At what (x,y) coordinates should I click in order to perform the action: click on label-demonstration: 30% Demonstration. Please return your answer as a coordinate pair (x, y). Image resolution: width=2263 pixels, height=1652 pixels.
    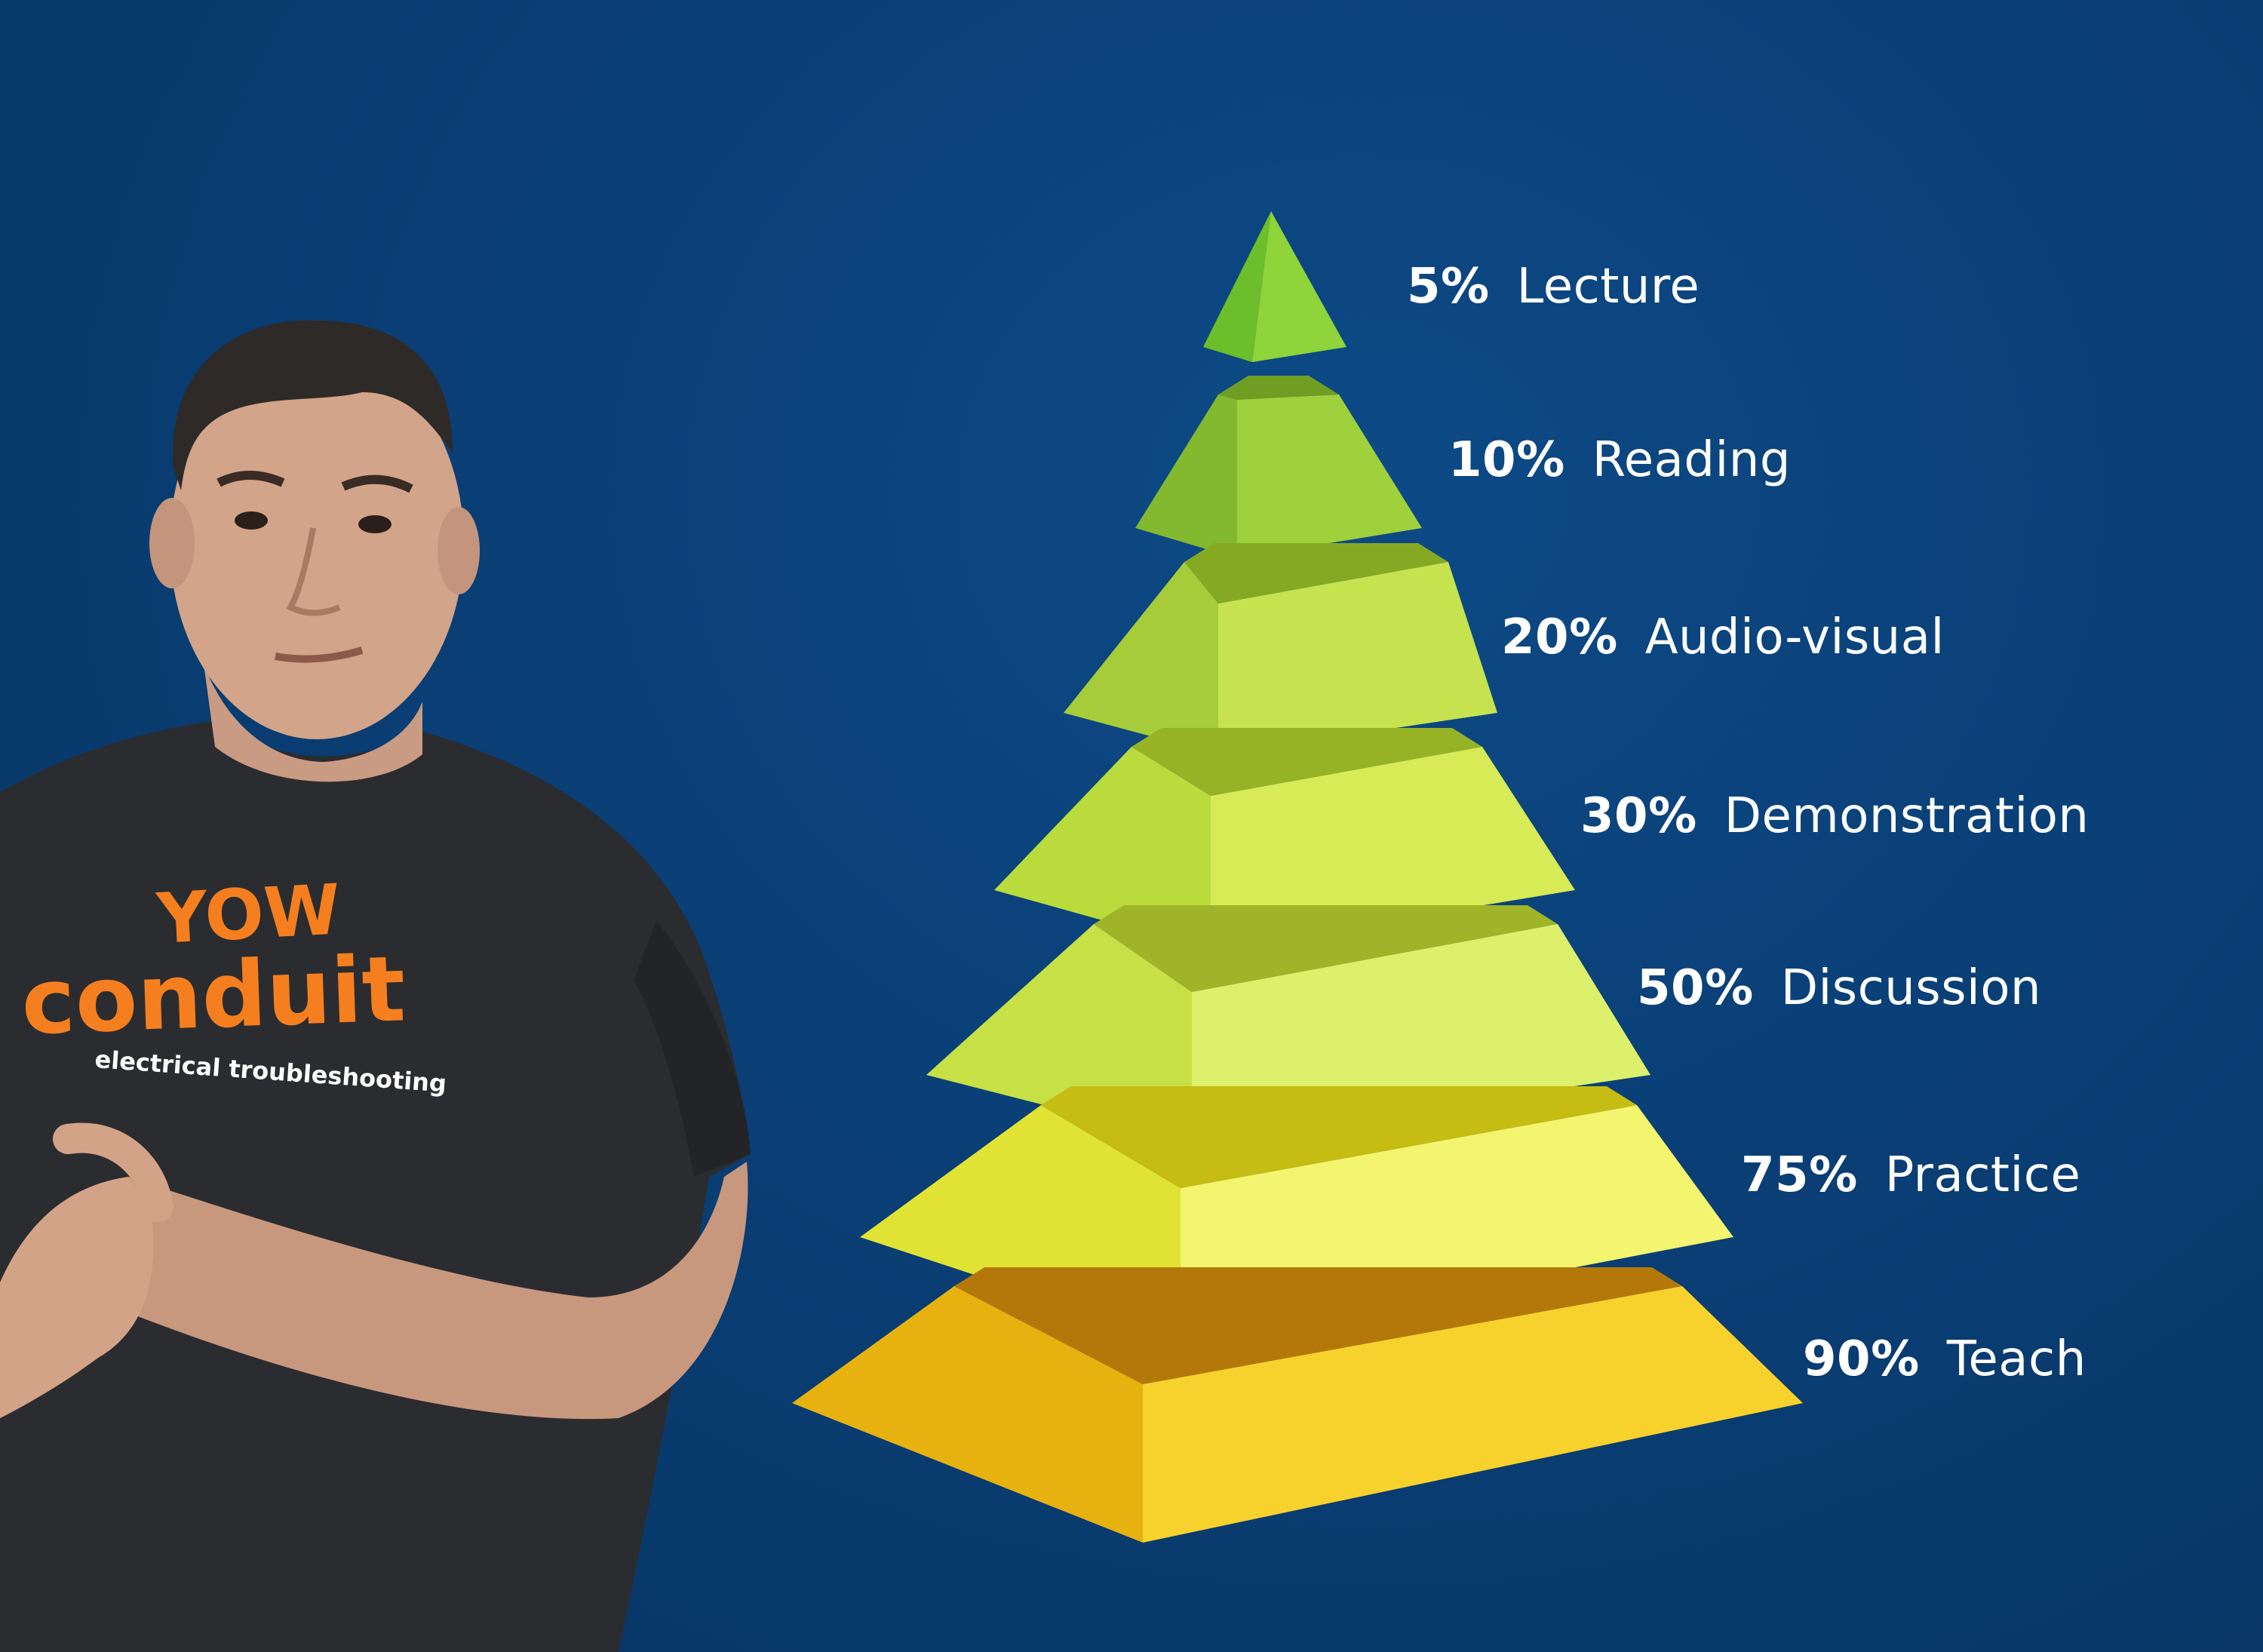
    Looking at the image, I should click on (1834, 816).